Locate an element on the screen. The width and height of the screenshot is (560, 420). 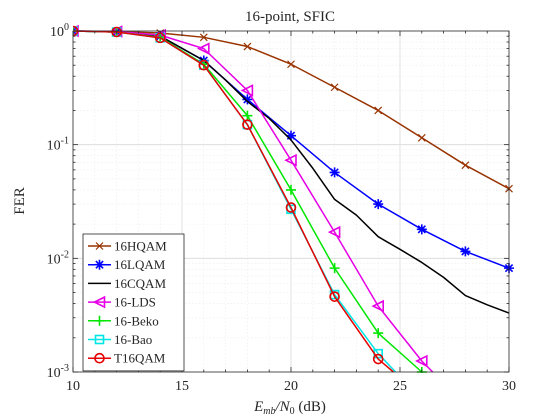
legend-item-16cqam: 16CQAM is located at coordinates (127, 283).